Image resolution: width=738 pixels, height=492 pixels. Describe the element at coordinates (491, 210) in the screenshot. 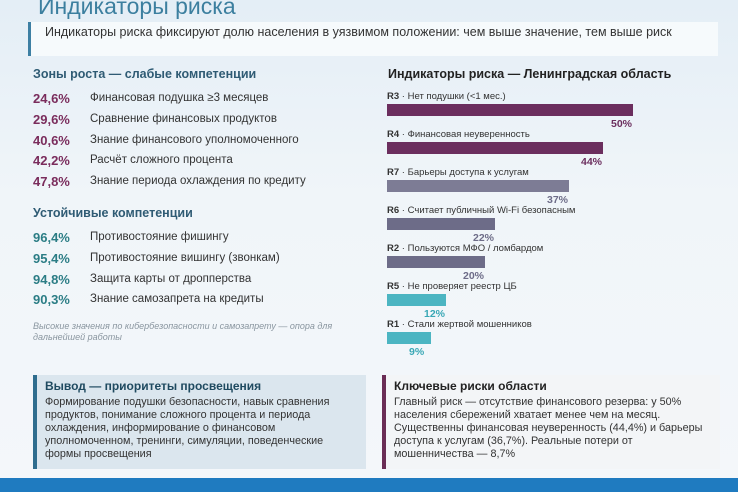

I see `bar-category: Считает публичный Wi-Fi безопасным` at that location.